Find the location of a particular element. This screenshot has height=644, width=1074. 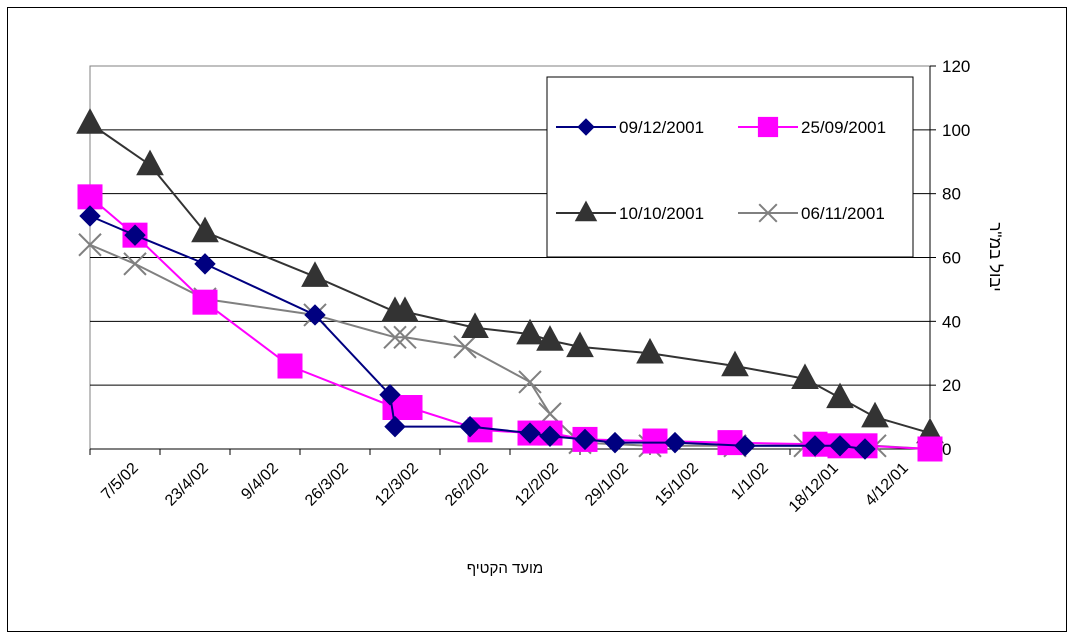

x-axis-title: מועד הקטיף is located at coordinates (505, 568).